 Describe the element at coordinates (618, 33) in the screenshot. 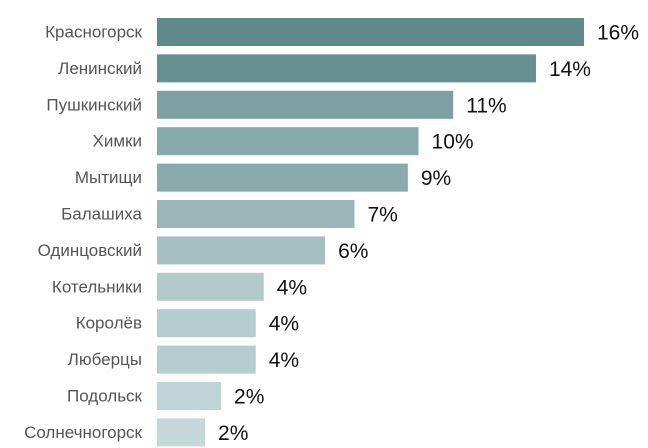

I see `value-label: 16%` at that location.